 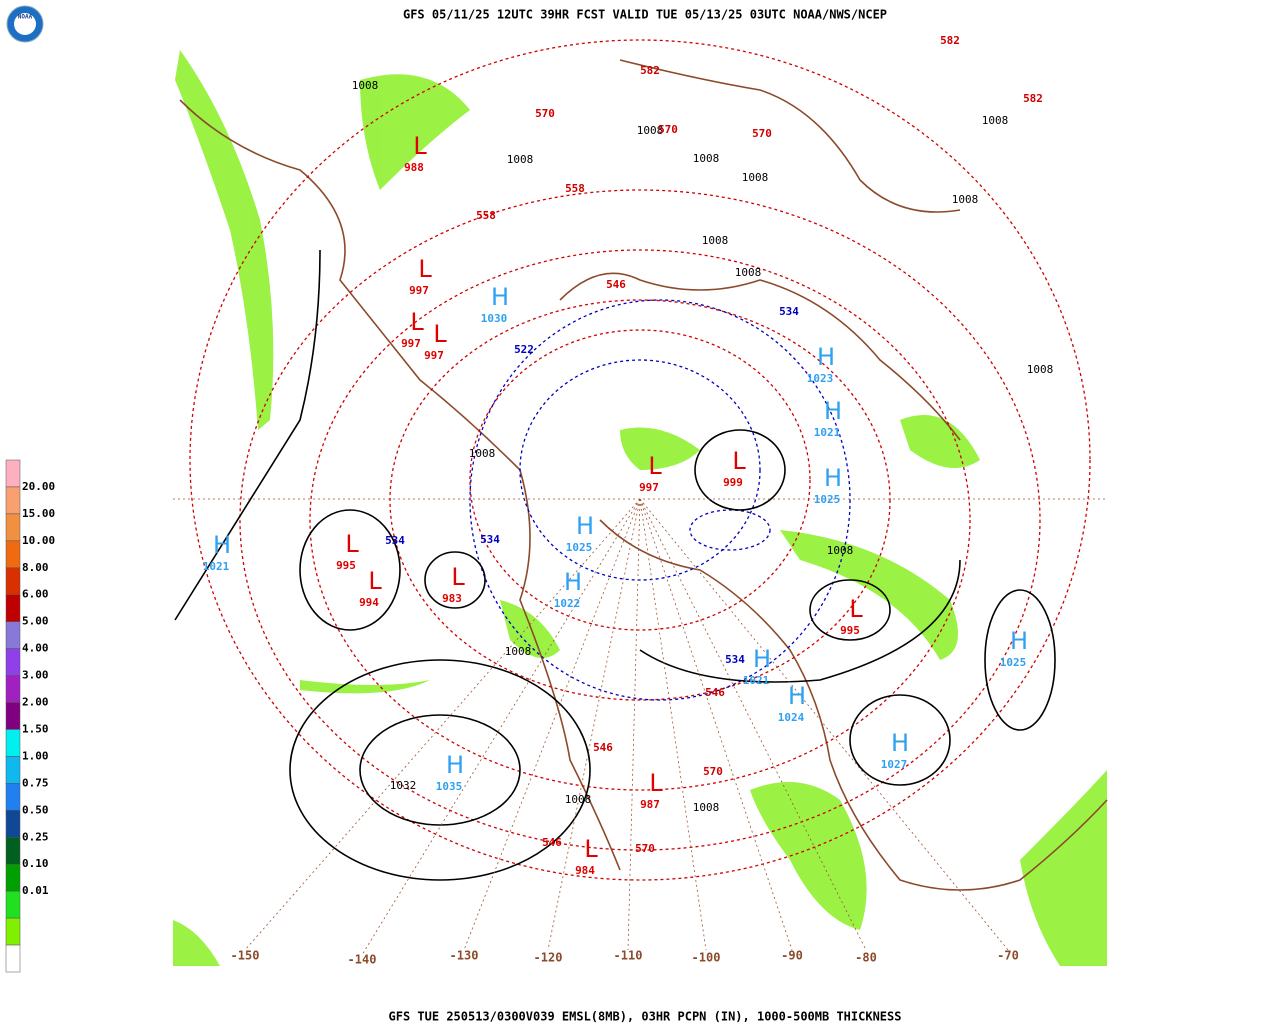 I want to click on pressure-center-value: 1024, so click(x=791, y=717).